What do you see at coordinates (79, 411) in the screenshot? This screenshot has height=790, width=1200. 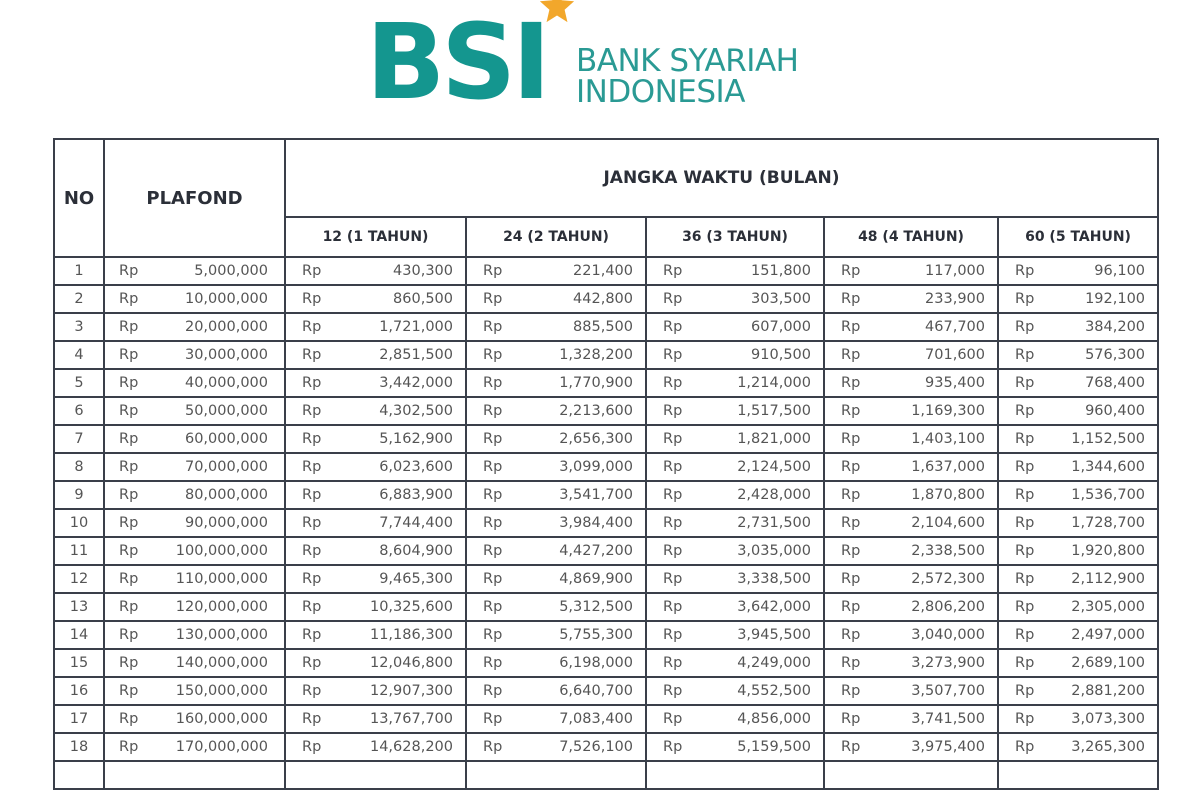 I see `row-number: 6` at bounding box center [79, 411].